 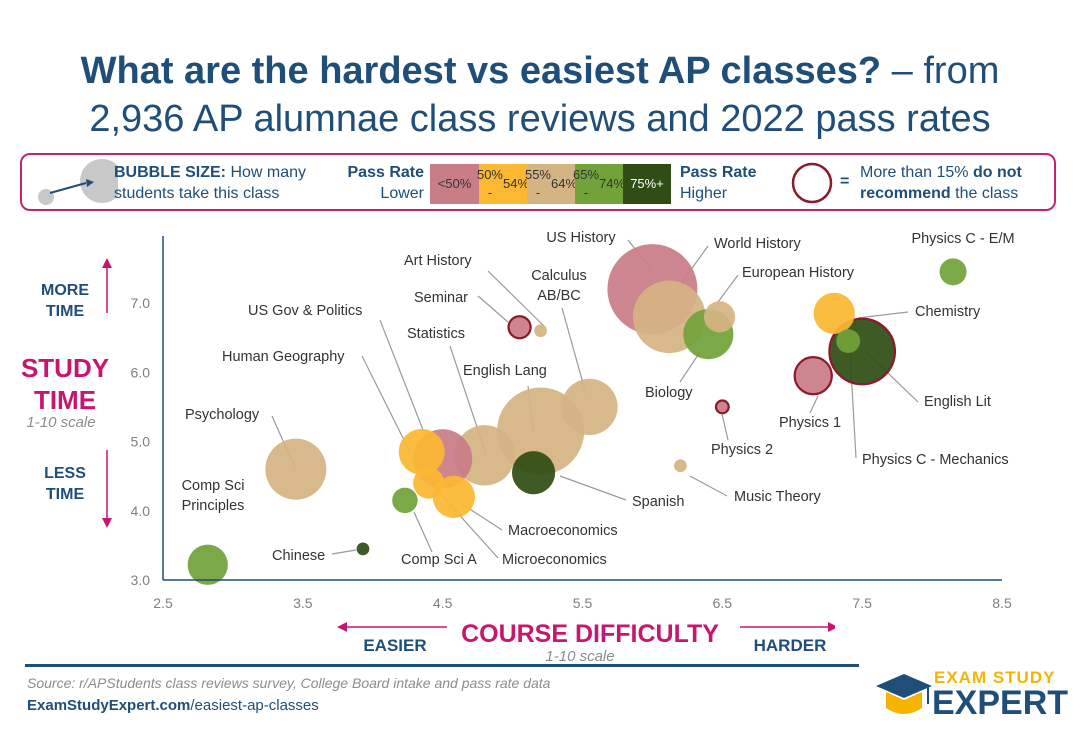 I want to click on point-label: Physics 1, so click(x=810, y=423).